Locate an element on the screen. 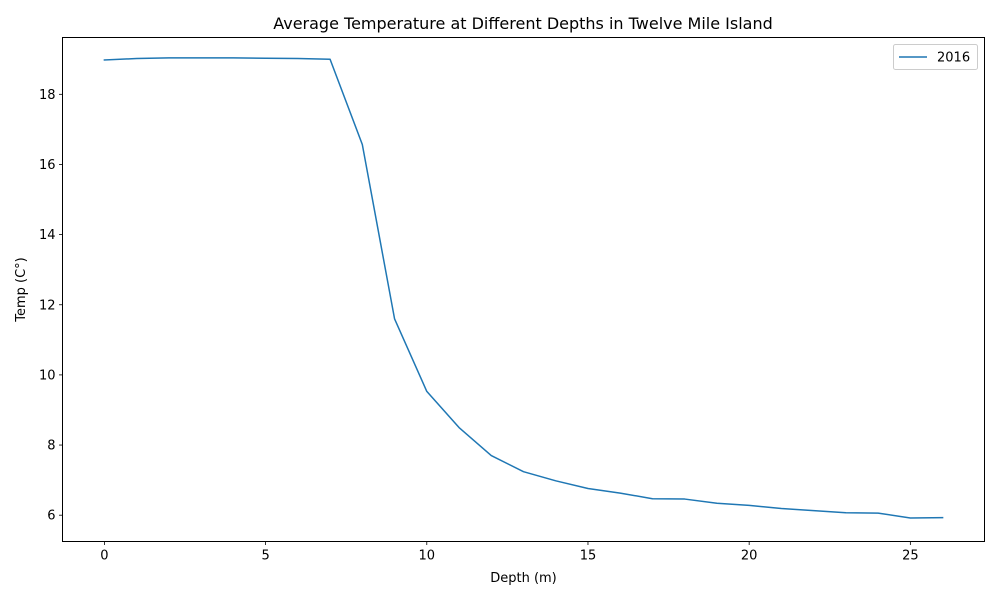 This screenshot has width=1000, height=600. y-tick-label: 10 is located at coordinates (47, 375).